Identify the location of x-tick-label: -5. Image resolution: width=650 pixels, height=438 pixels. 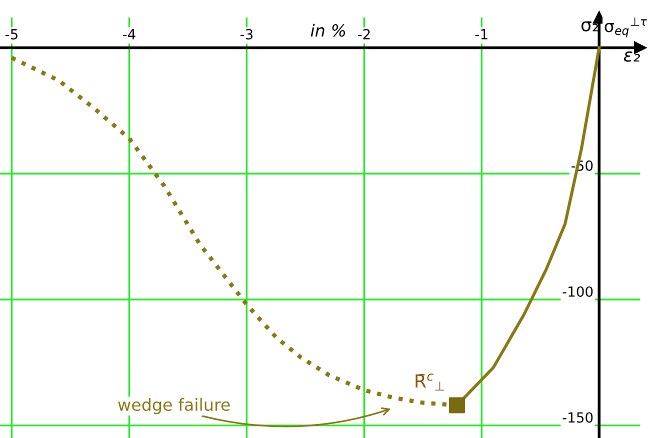
(12, 34).